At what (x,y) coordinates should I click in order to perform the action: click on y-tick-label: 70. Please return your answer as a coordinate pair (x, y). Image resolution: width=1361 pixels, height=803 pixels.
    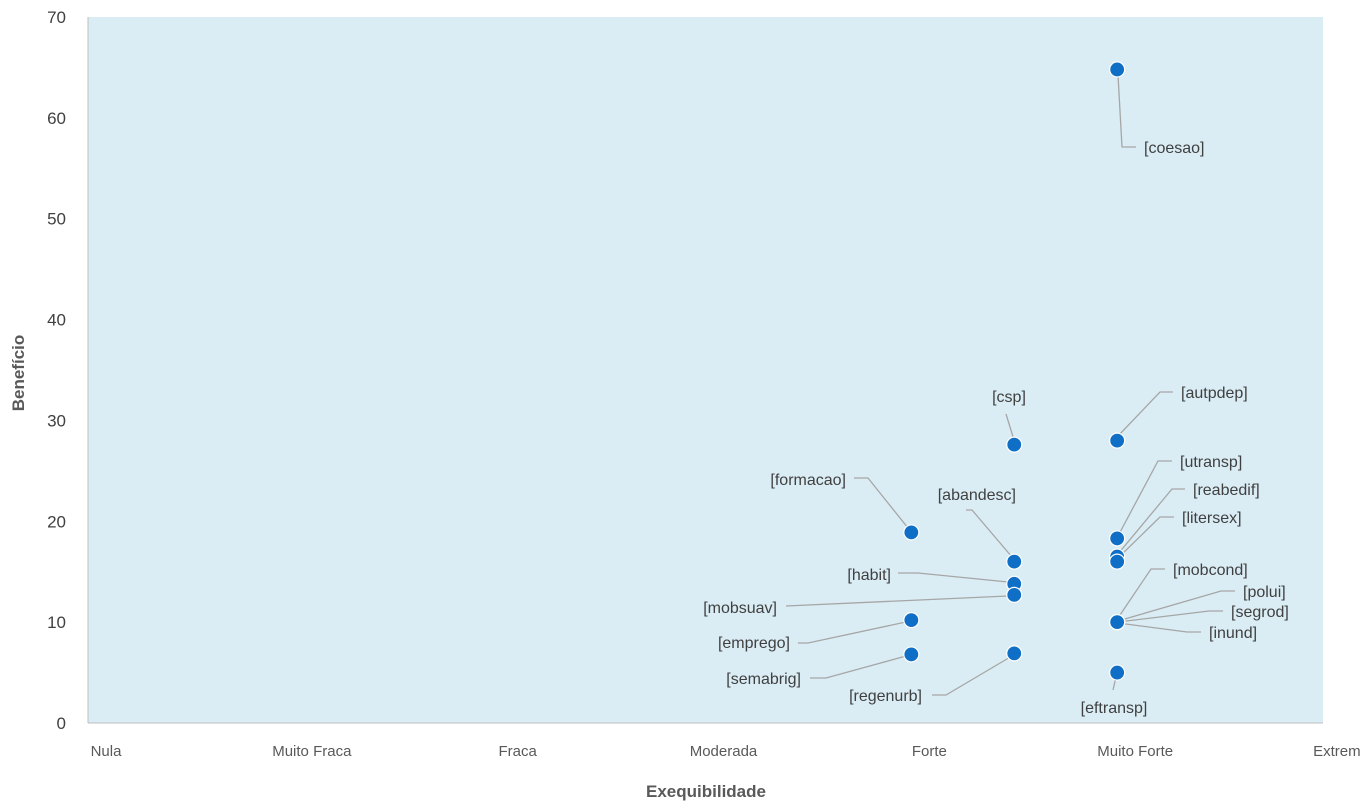
    Looking at the image, I should click on (56, 17).